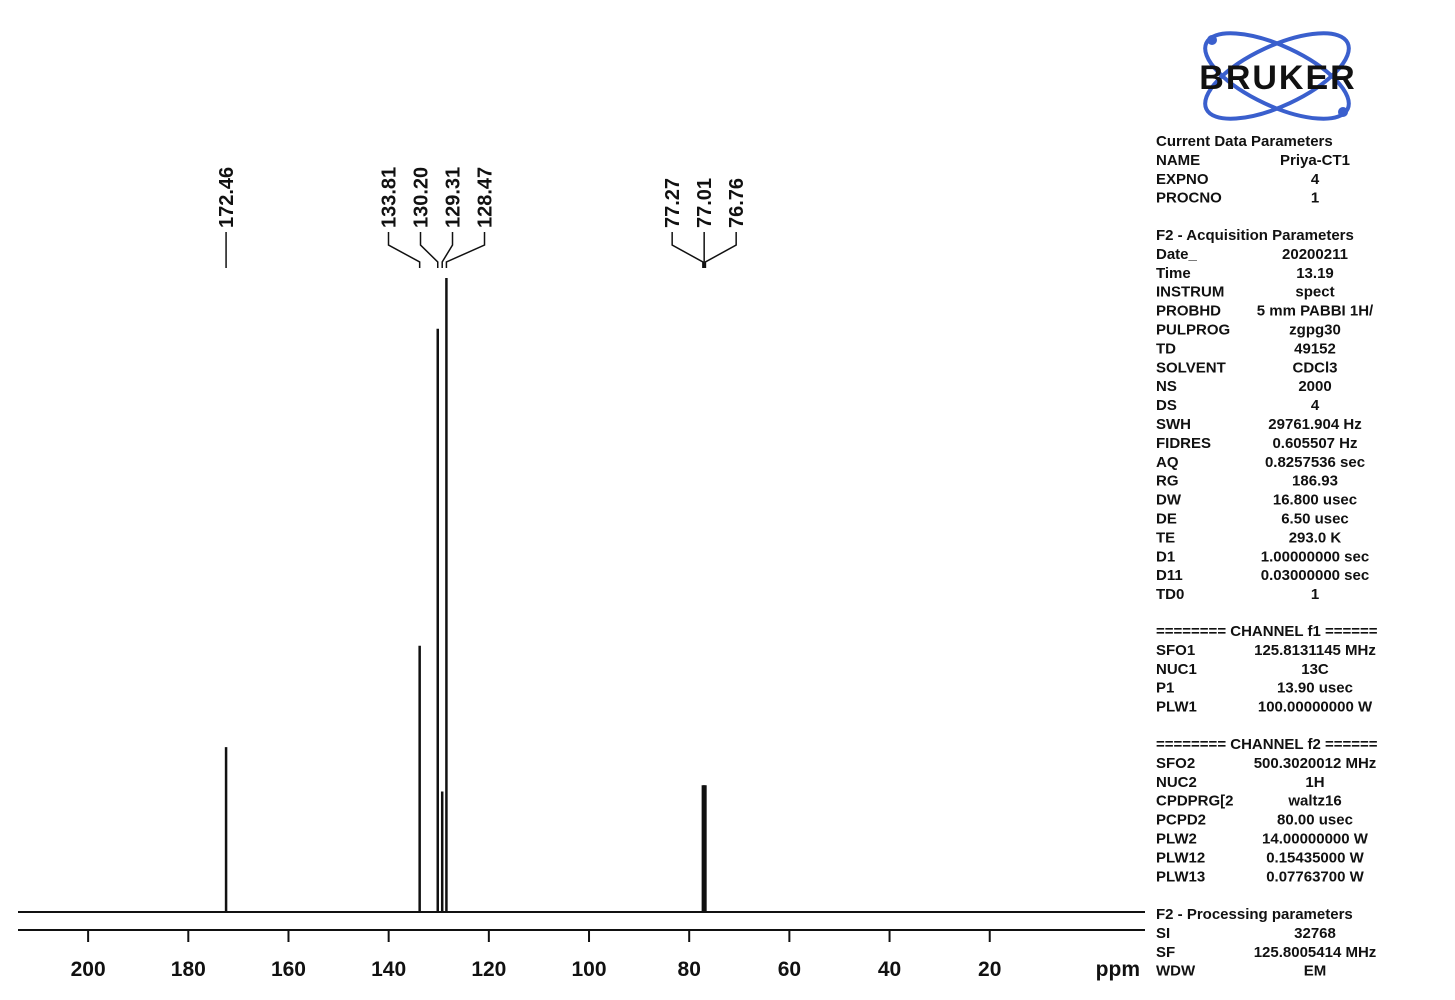 The height and width of the screenshot is (1000, 1455). What do you see at coordinates (1167, 481) in the screenshot?
I see `param-key: RG` at bounding box center [1167, 481].